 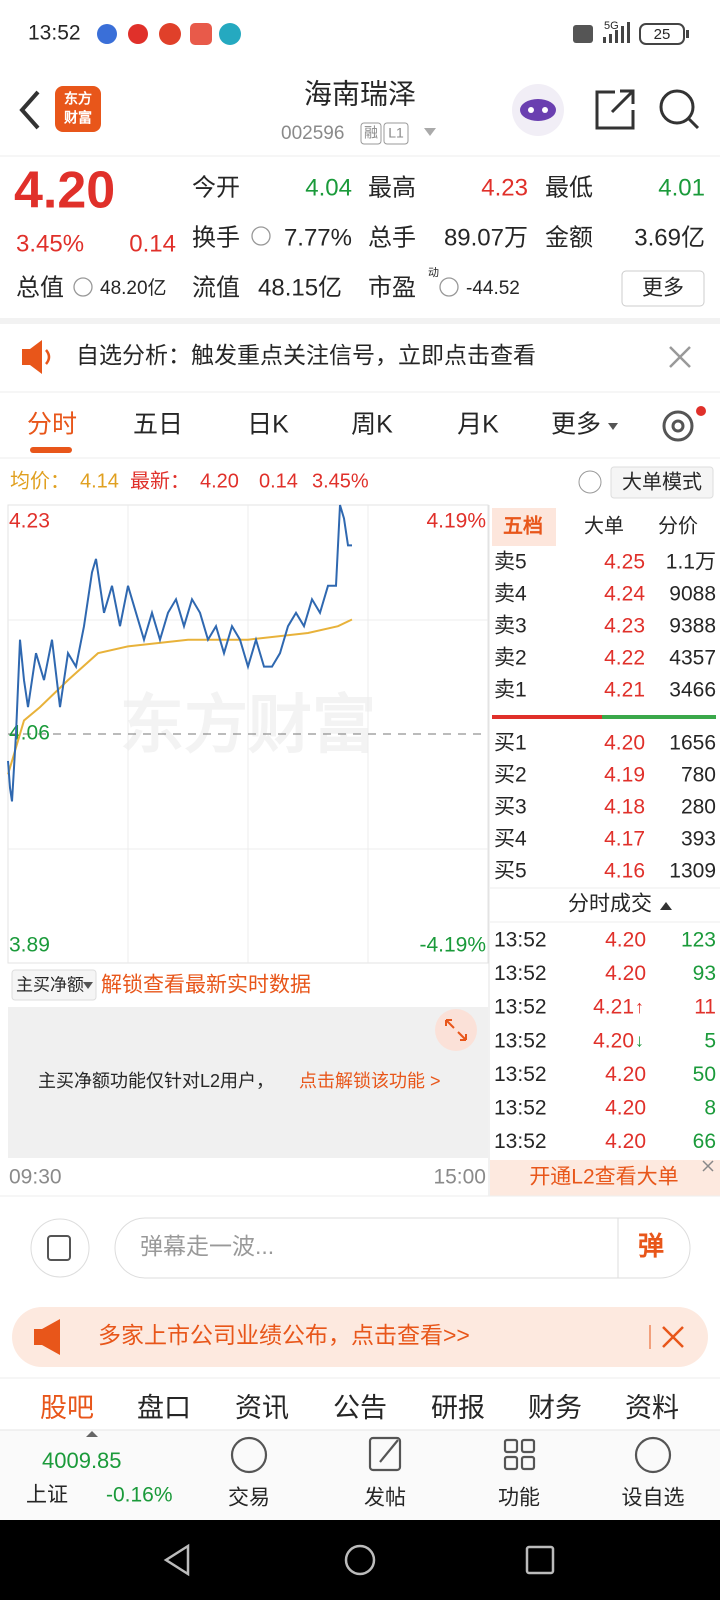 I want to click on locked-link: 点击解锁该功能 >, so click(x=370, y=1081).